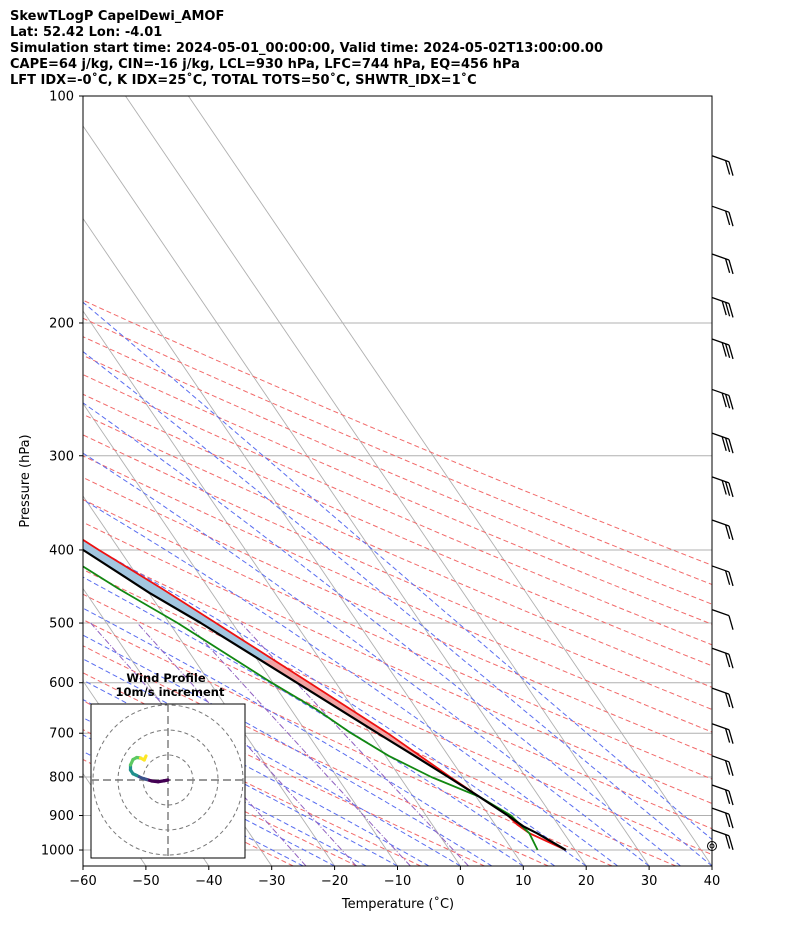  Describe the element at coordinates (334, 881) in the screenshot. I see `x-tick-label: −20` at that location.